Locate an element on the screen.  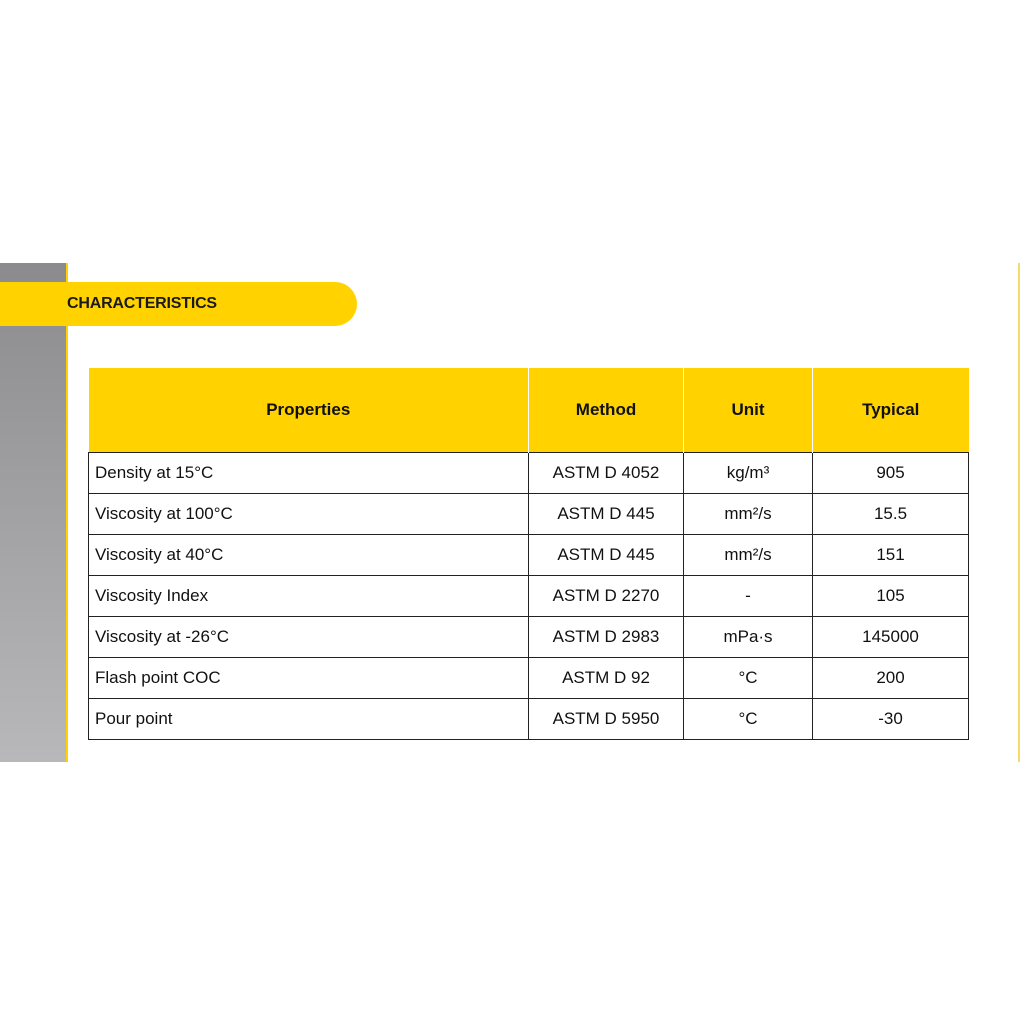
table-row: Viscosity at 100°C ASTM D 445 mm²/s 15.5 is located at coordinates (528, 514).